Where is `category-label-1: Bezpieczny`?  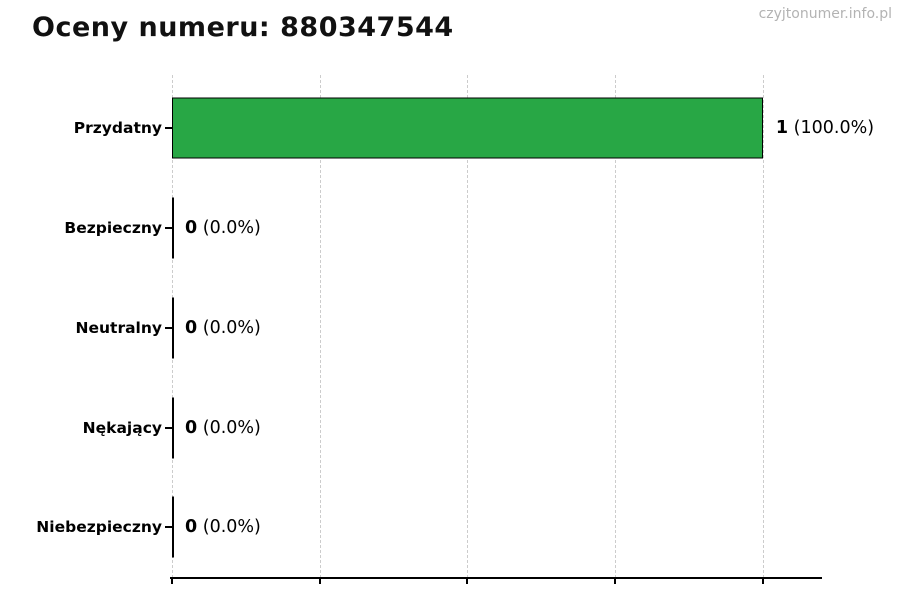 category-label-1: Bezpieczny is located at coordinates (113, 228).